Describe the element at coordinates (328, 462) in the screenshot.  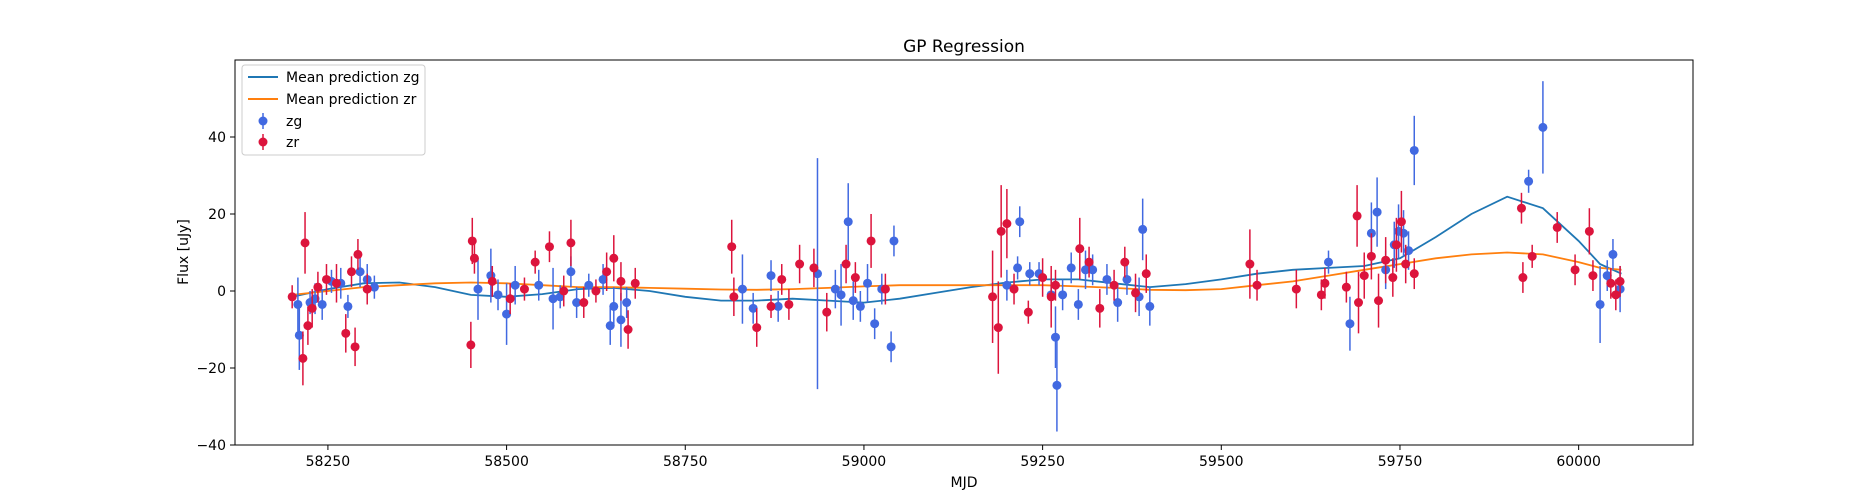
I see `x-tick-label: 58250` at that location.